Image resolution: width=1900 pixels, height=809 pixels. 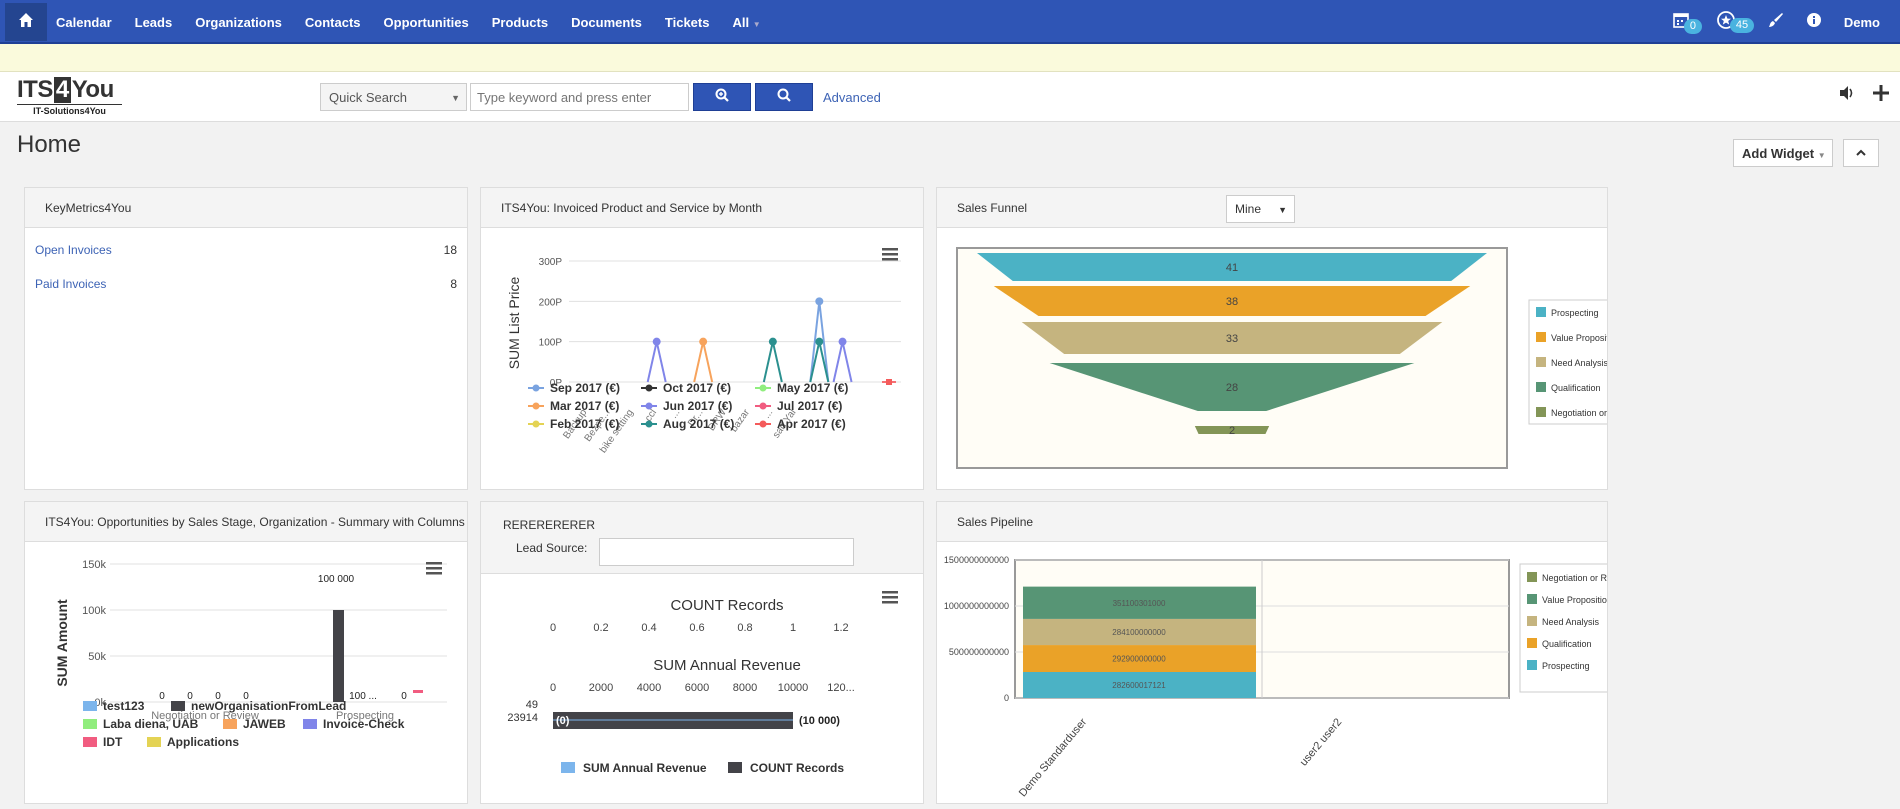 I want to click on quick-create-button, so click(x=1881, y=95).